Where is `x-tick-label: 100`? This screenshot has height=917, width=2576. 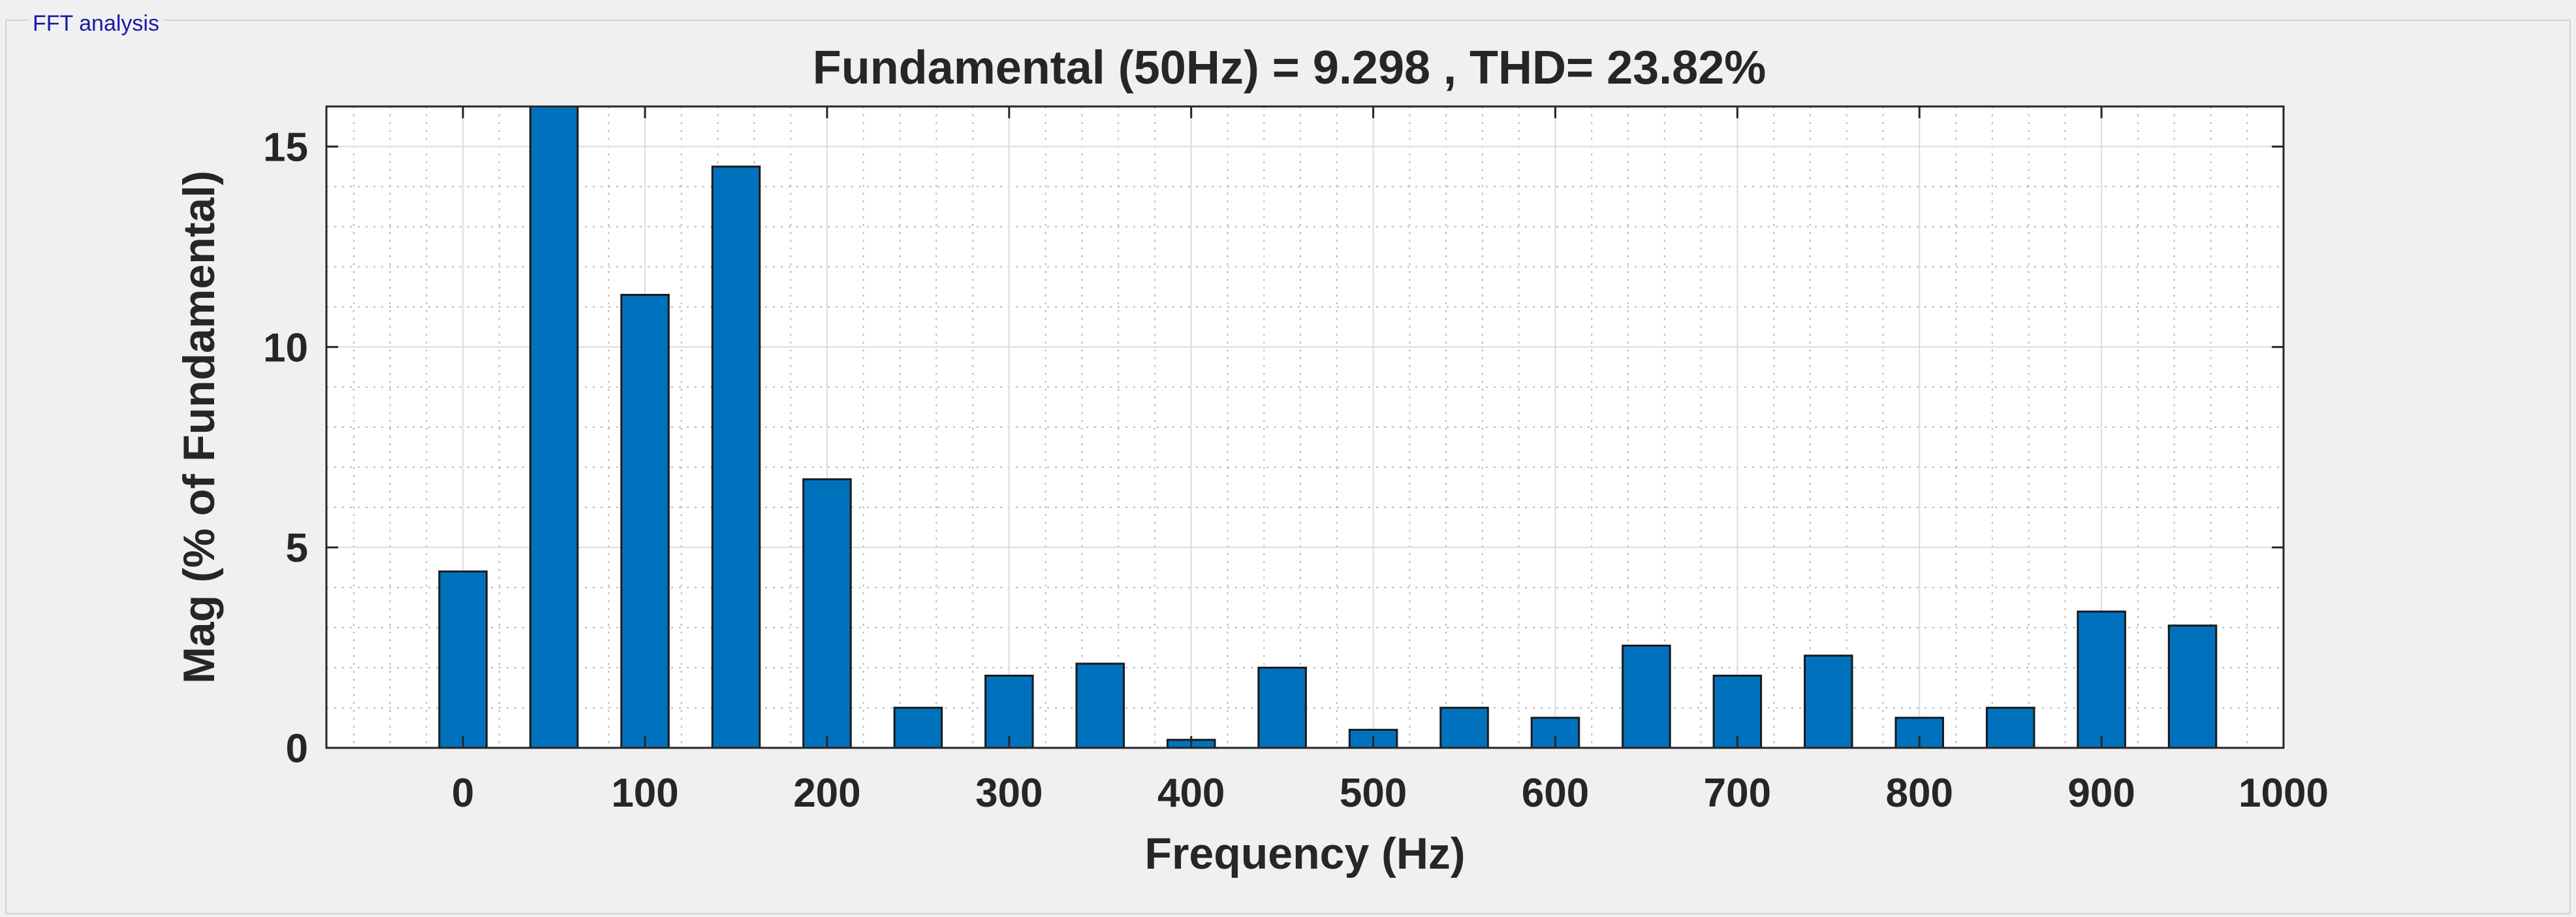
x-tick-label: 100 is located at coordinates (644, 794).